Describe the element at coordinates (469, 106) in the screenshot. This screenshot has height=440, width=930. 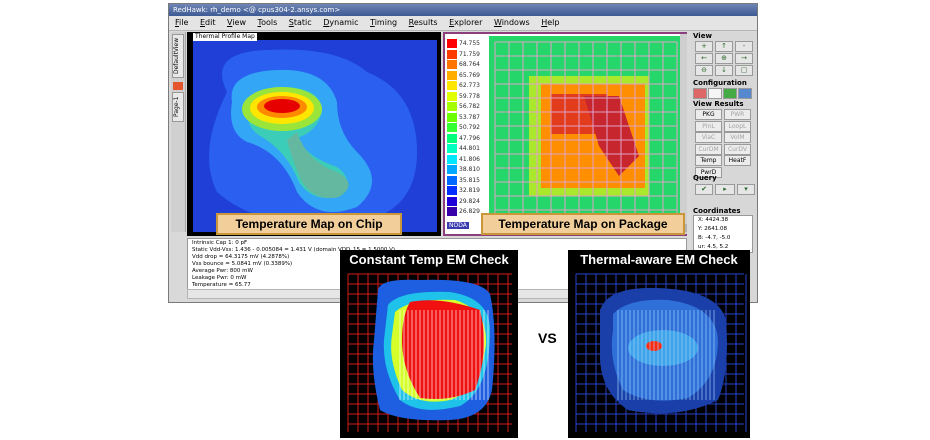
I see `legend-value: 56.782` at that location.